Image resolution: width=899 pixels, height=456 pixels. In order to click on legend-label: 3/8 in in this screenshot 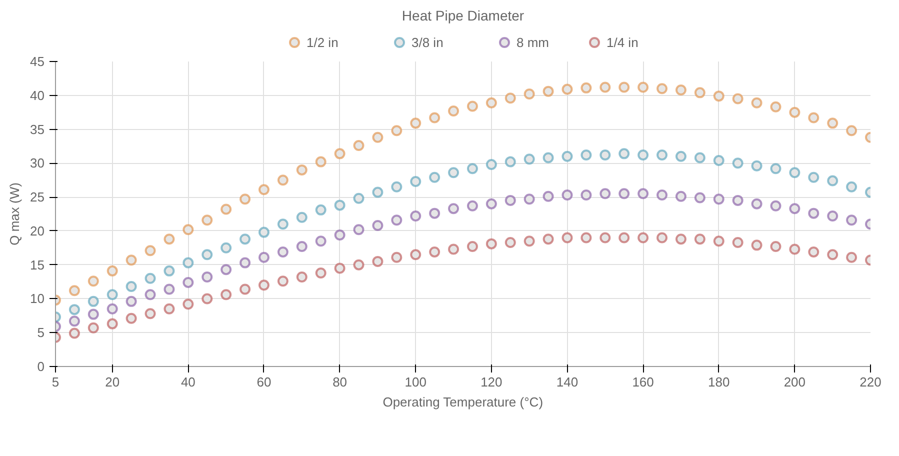, I will do `click(428, 42)`.